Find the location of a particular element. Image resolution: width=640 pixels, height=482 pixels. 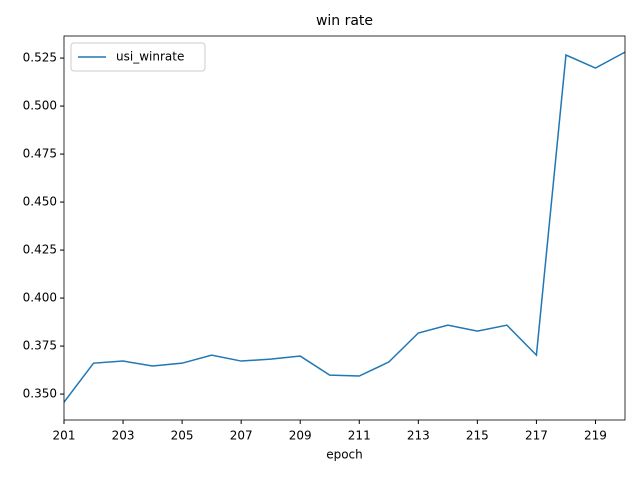

y-tick-label: 0.375 is located at coordinates (40, 346).